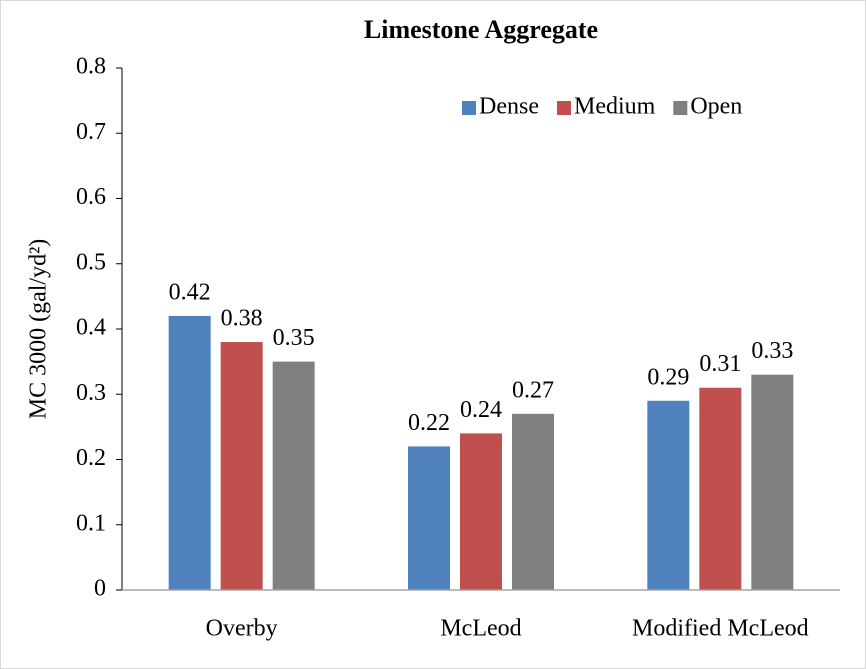 Image resolution: width=866 pixels, height=669 pixels. I want to click on x-tick-label: Modified McLeod, so click(720, 629).